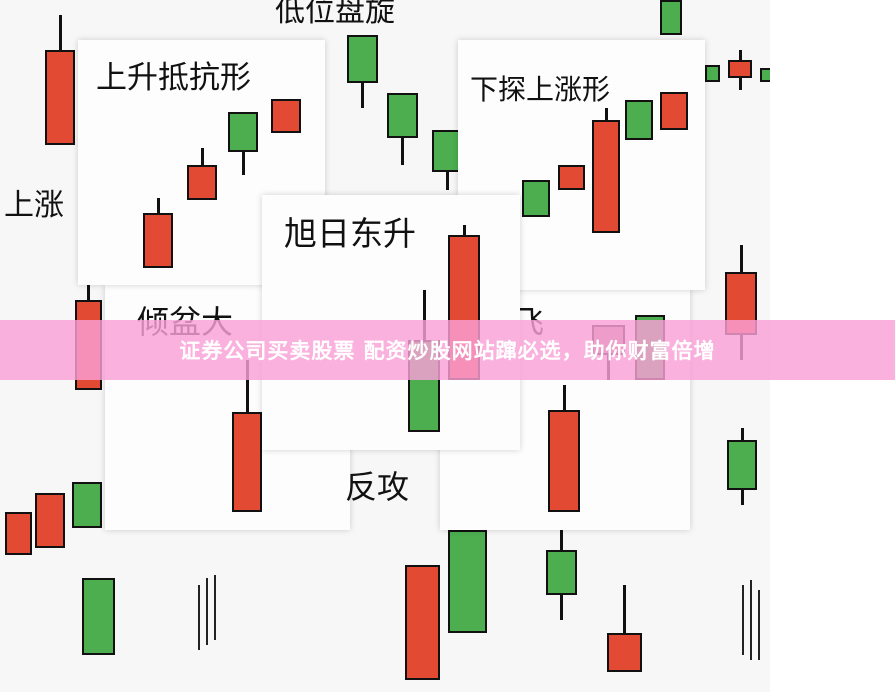 The height and width of the screenshot is (700, 895). I want to click on card-title: 旭日东升, so click(350, 233).